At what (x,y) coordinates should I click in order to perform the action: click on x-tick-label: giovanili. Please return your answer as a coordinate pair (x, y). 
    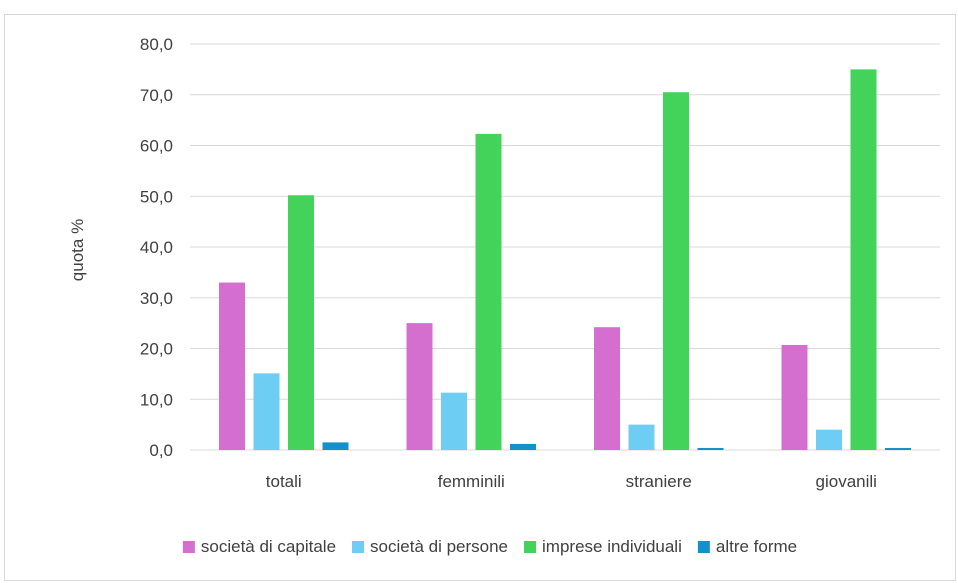
    Looking at the image, I should click on (846, 481).